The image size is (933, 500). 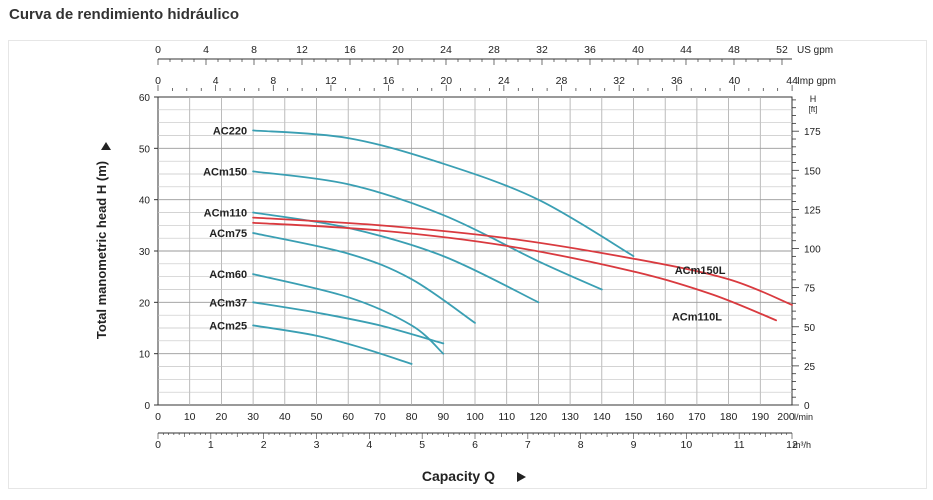 What do you see at coordinates (158, 50) in the screenshot?
I see `top-axis-usgpm-tick-label: 0` at bounding box center [158, 50].